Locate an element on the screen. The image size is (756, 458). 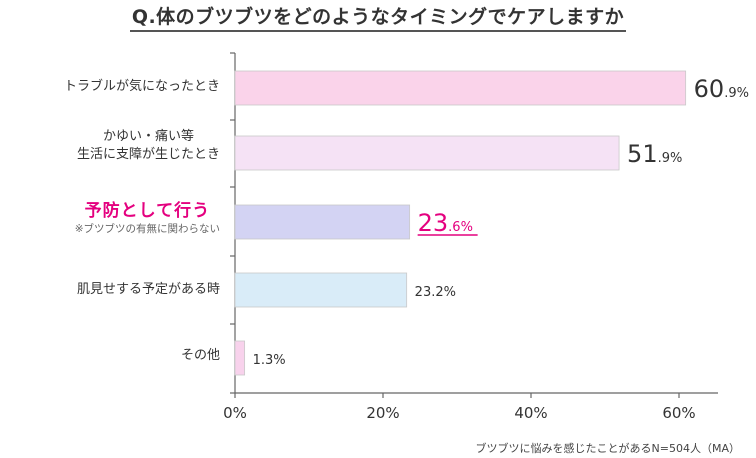
category-label-4-text: その他 is located at coordinates (200, 355).